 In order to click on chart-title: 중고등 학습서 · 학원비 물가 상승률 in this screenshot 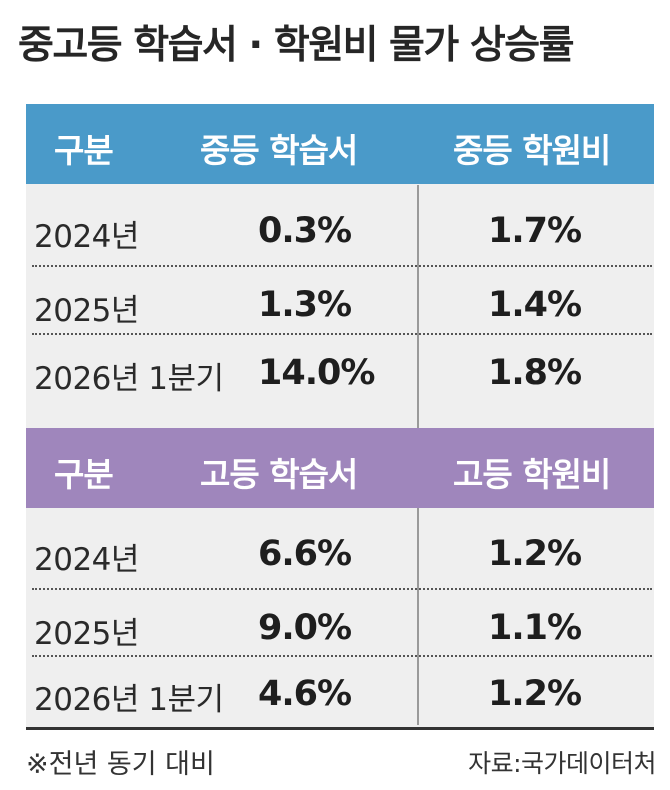, I will do `click(296, 45)`.